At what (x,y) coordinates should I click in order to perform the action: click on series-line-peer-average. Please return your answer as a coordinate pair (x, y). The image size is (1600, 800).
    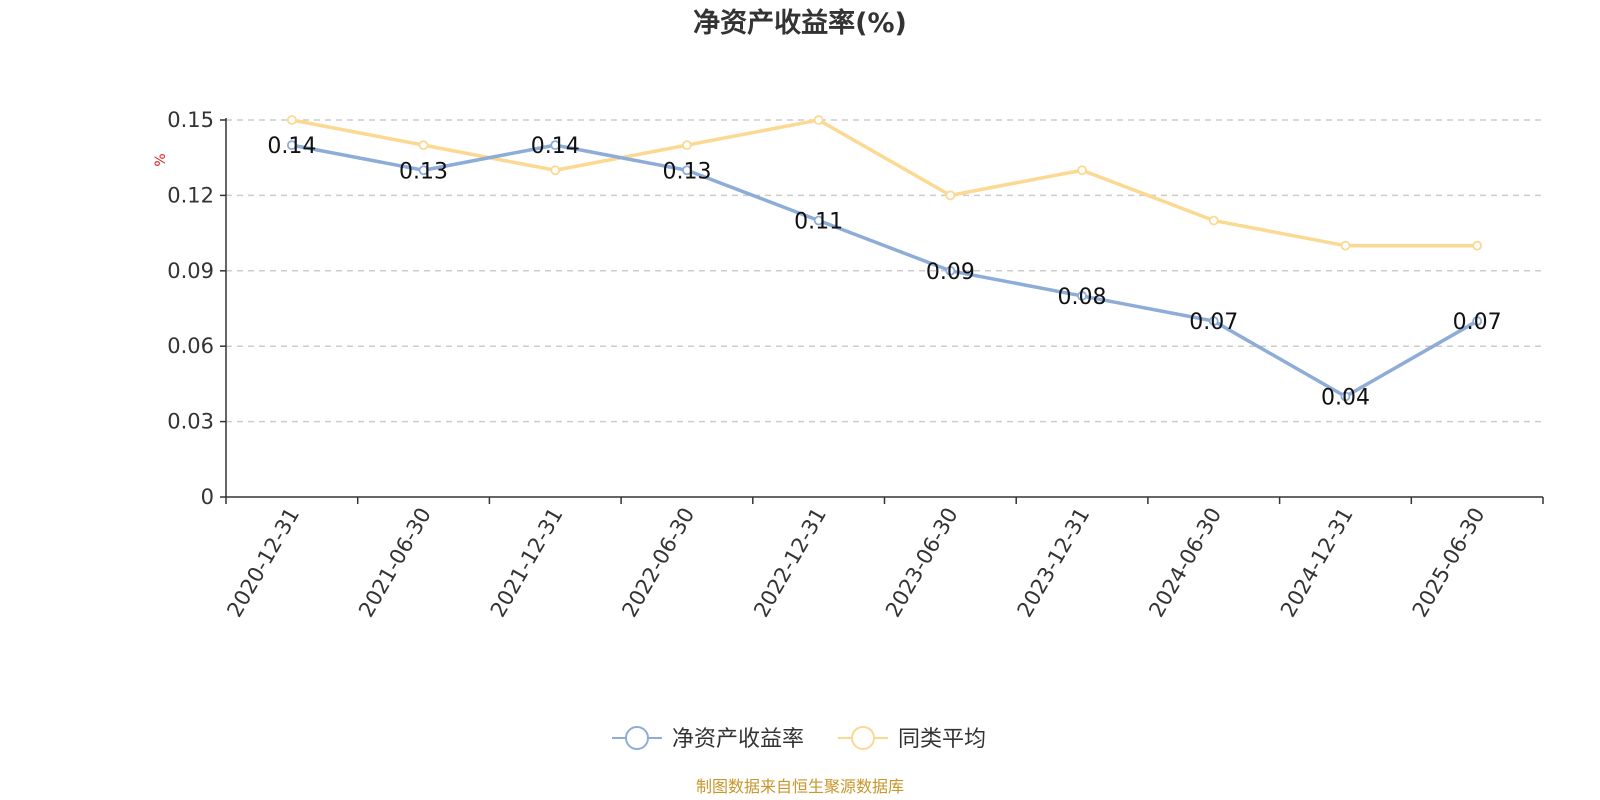
    Looking at the image, I should click on (884, 183).